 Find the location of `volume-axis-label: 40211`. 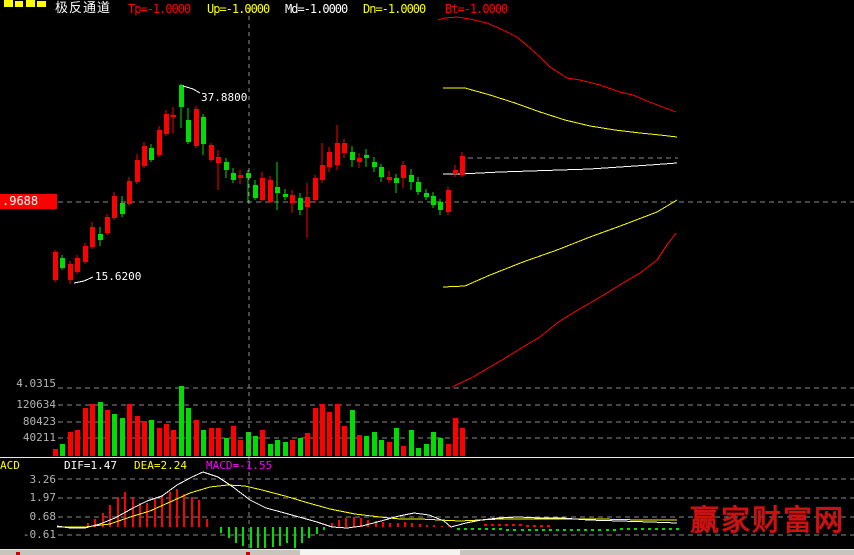

volume-axis-label: 40211 is located at coordinates (39, 437).